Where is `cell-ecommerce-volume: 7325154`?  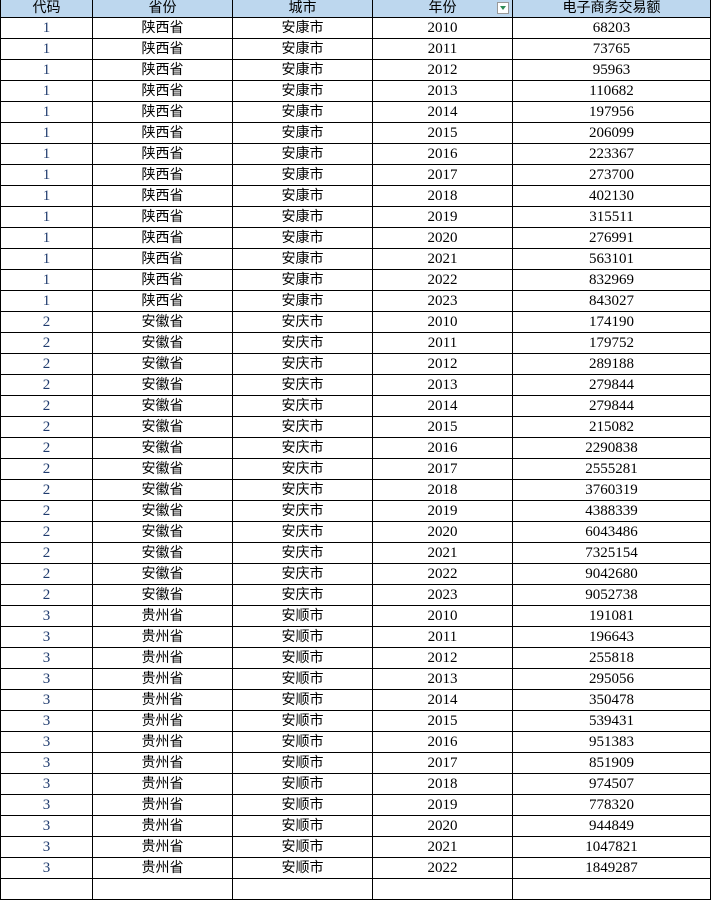 cell-ecommerce-volume: 7325154 is located at coordinates (611, 553).